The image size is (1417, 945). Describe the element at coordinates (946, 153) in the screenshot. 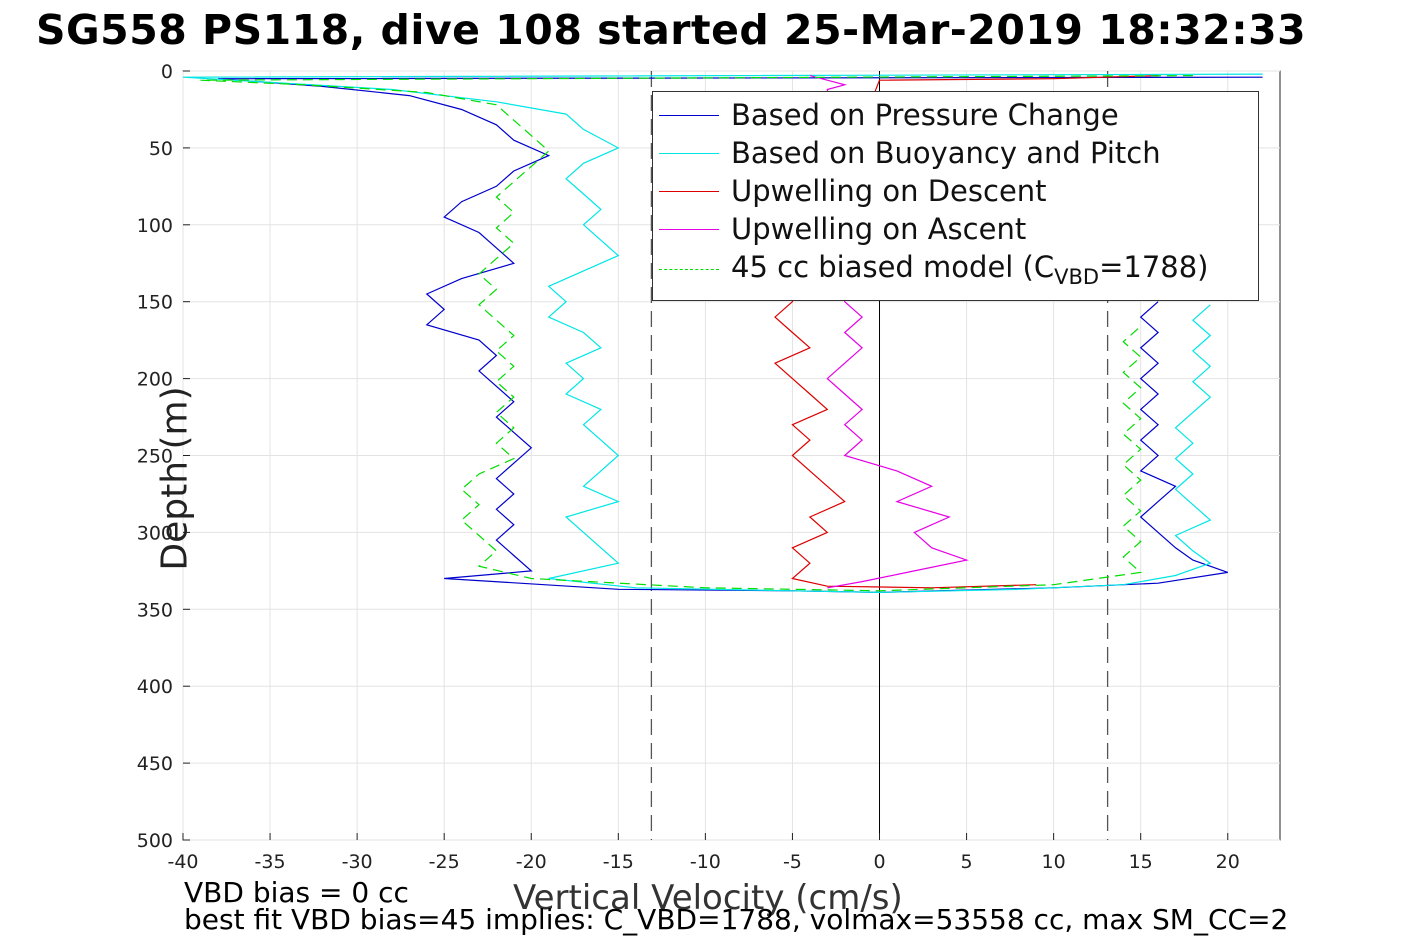

I see `legend-label-buoyancy: Based on Buoyancy and Pitch` at that location.